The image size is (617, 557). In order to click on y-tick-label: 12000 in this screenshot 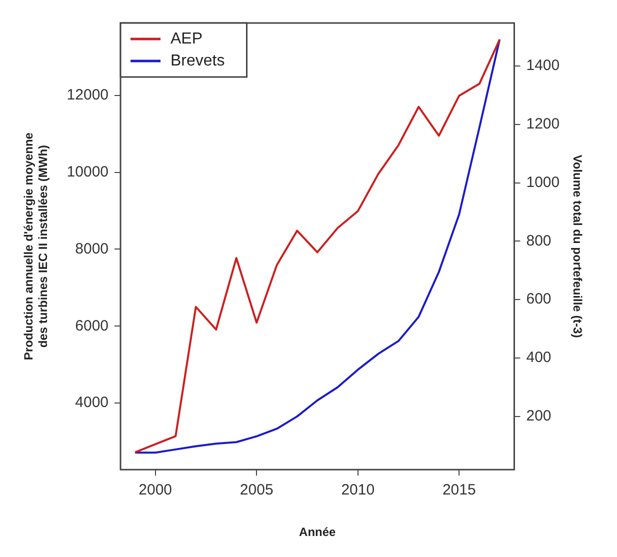, I will do `click(87, 95)`.